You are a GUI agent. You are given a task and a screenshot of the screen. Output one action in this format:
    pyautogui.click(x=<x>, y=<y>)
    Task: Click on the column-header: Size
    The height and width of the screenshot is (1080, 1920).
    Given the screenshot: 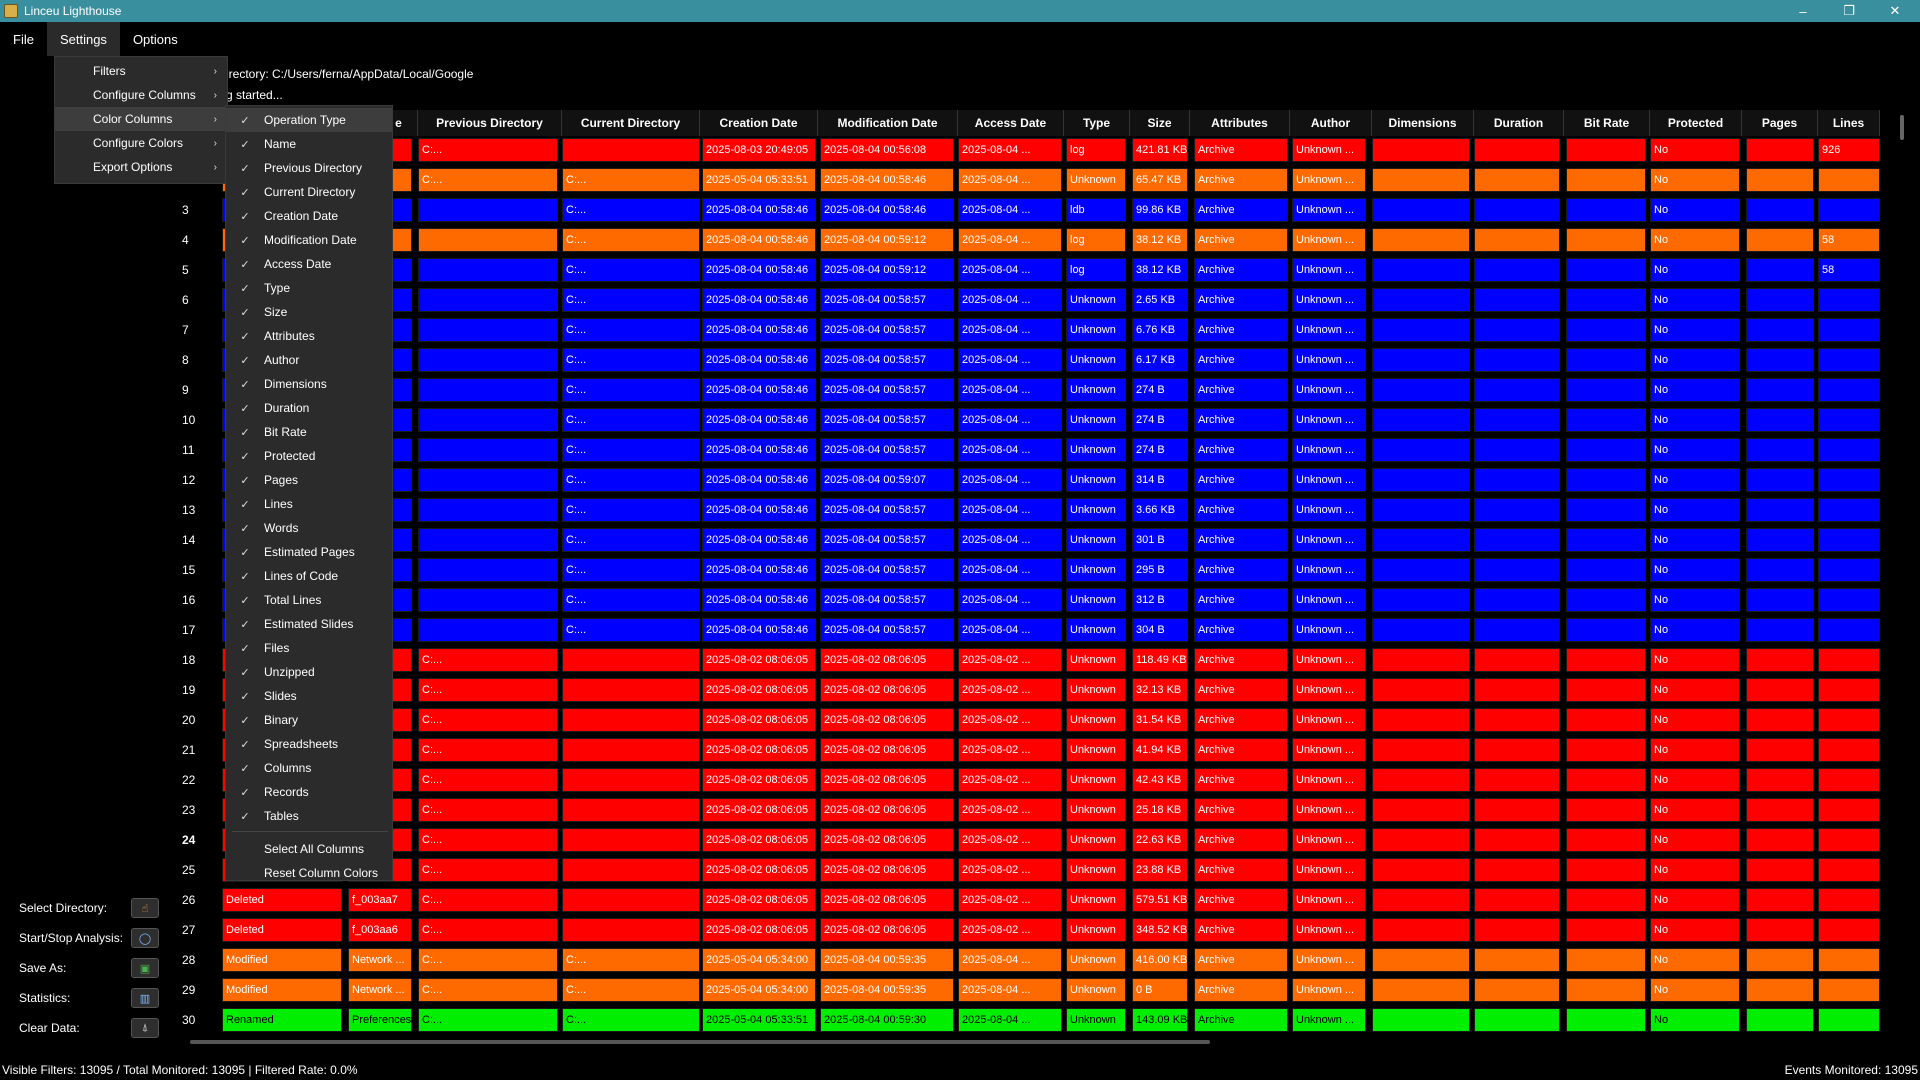 What is the action you would take?
    pyautogui.click(x=1160, y=123)
    